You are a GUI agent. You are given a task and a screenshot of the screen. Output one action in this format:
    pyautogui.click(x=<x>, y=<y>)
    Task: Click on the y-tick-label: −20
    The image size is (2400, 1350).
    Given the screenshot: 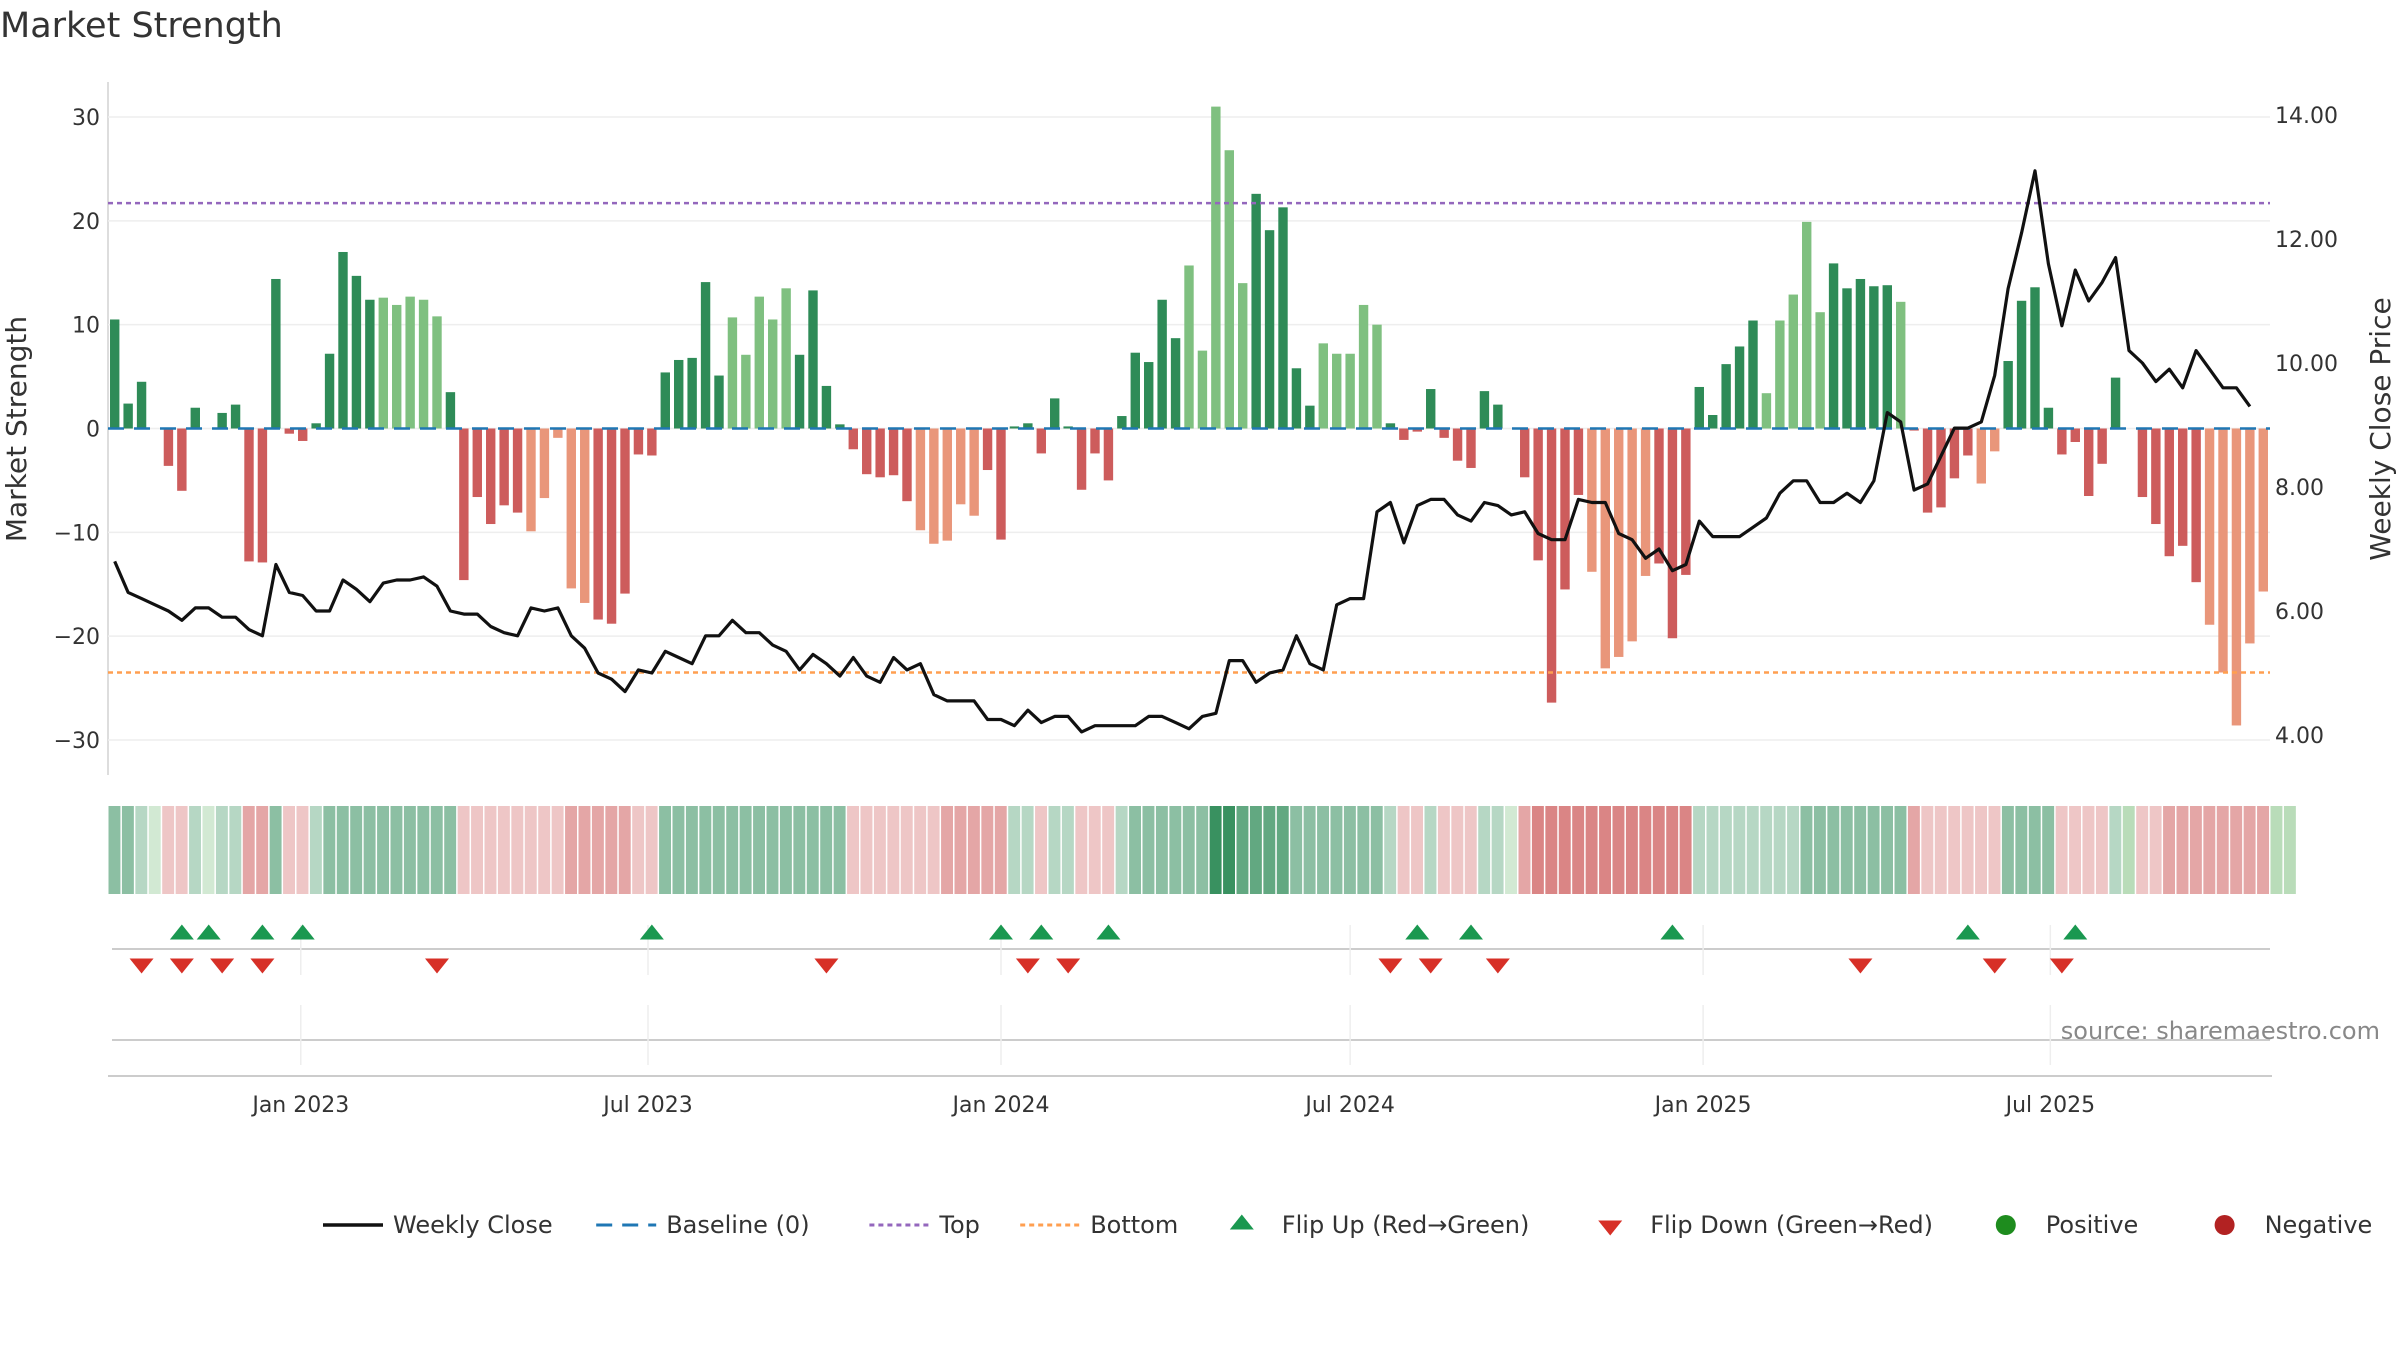 What is the action you would take?
    pyautogui.click(x=77, y=637)
    